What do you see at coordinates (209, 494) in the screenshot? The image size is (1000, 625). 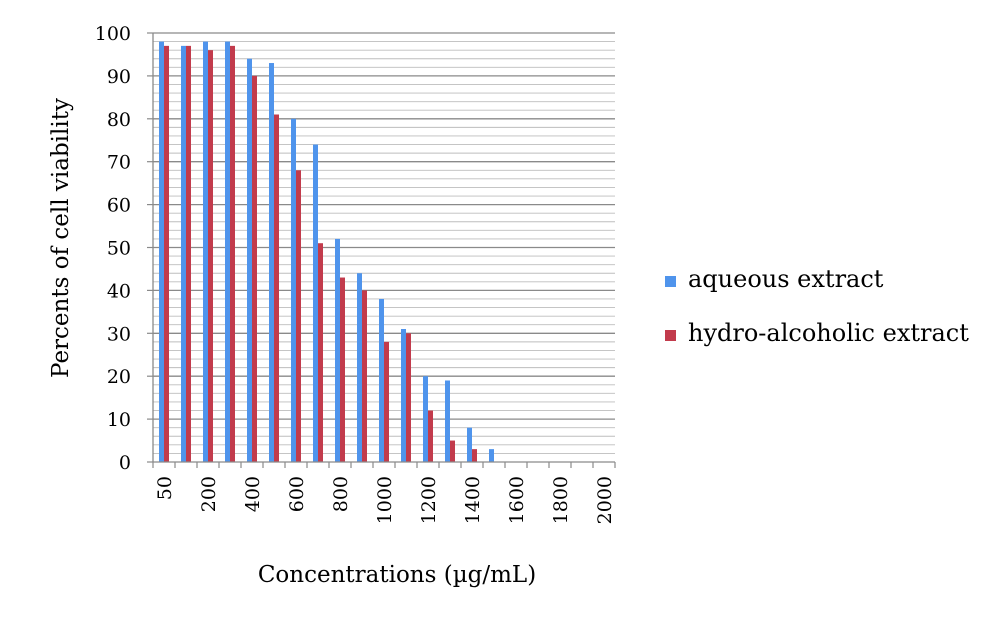 I see `x-tick-label: 200` at bounding box center [209, 494].